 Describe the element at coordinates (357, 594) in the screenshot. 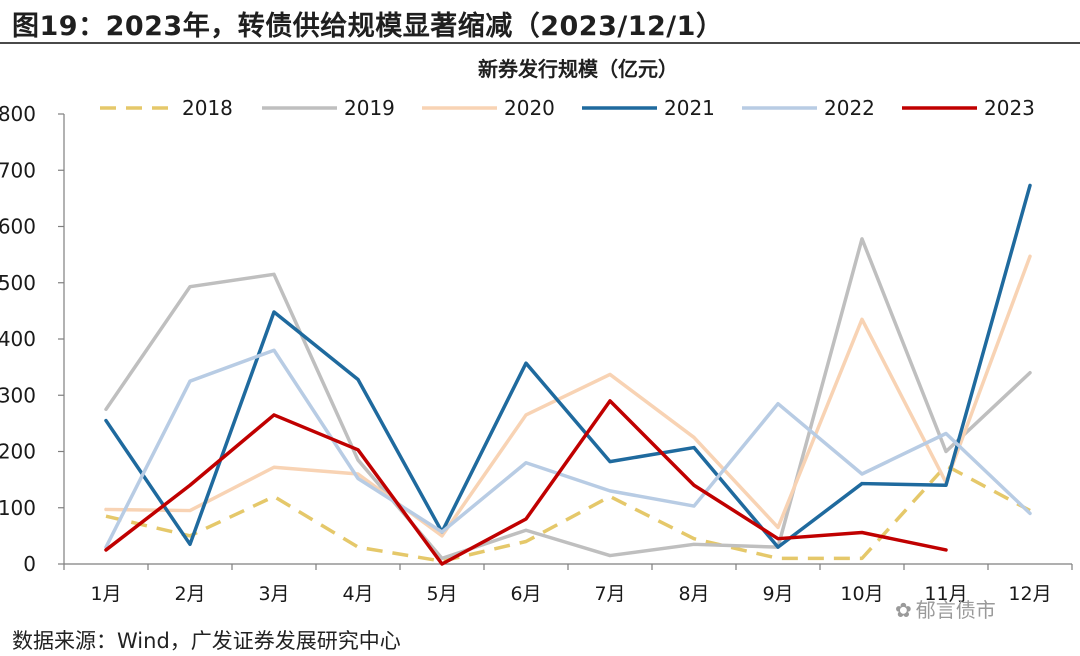

I see `x-tick-label: 4月` at that location.